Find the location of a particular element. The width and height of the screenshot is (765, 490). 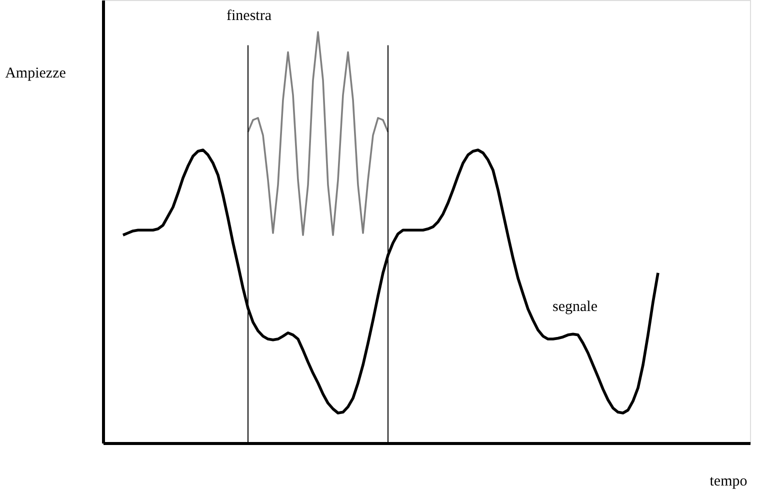

x-axis-title: tempo is located at coordinates (729, 482).